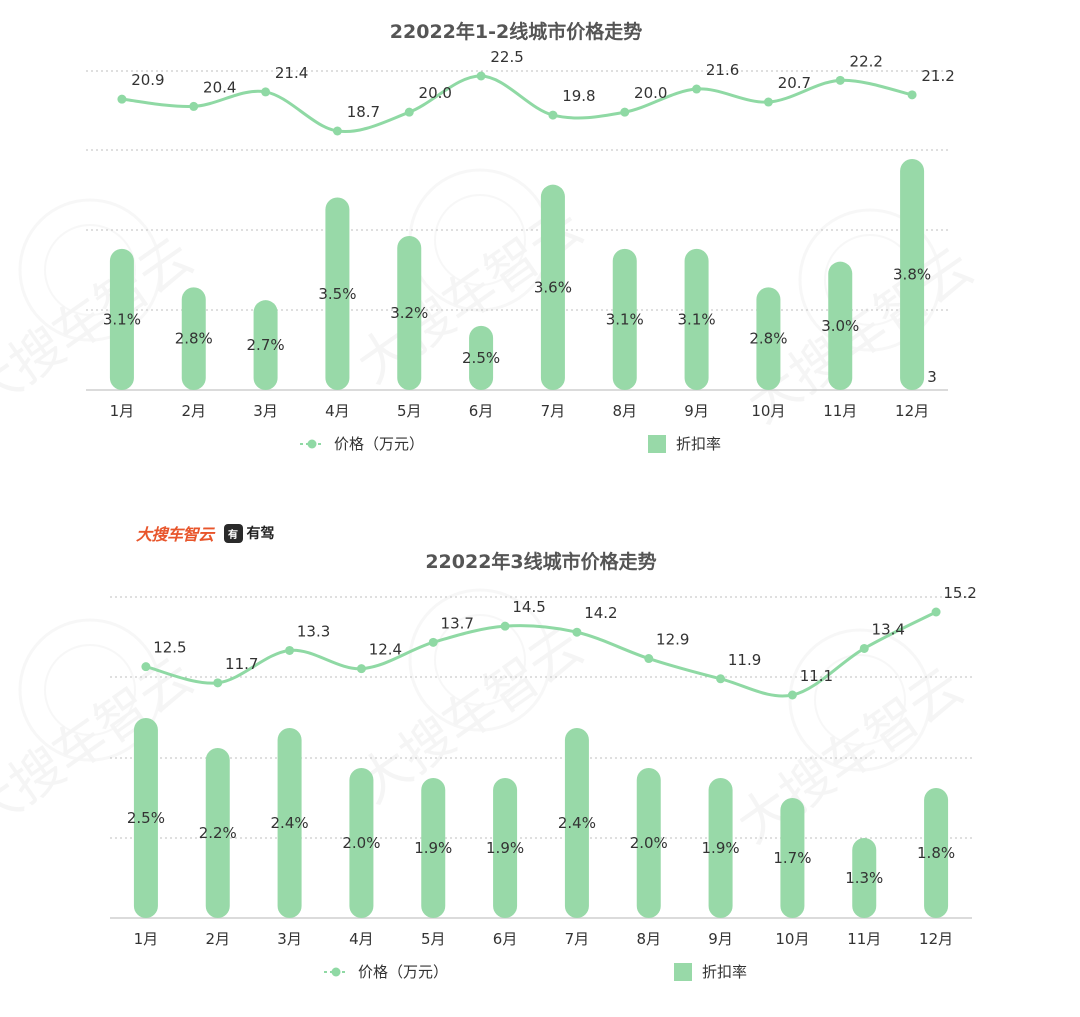 The image size is (1080, 1017). Describe the element at coordinates (363, 112) in the screenshot. I see `price-label: 18.7` at that location.